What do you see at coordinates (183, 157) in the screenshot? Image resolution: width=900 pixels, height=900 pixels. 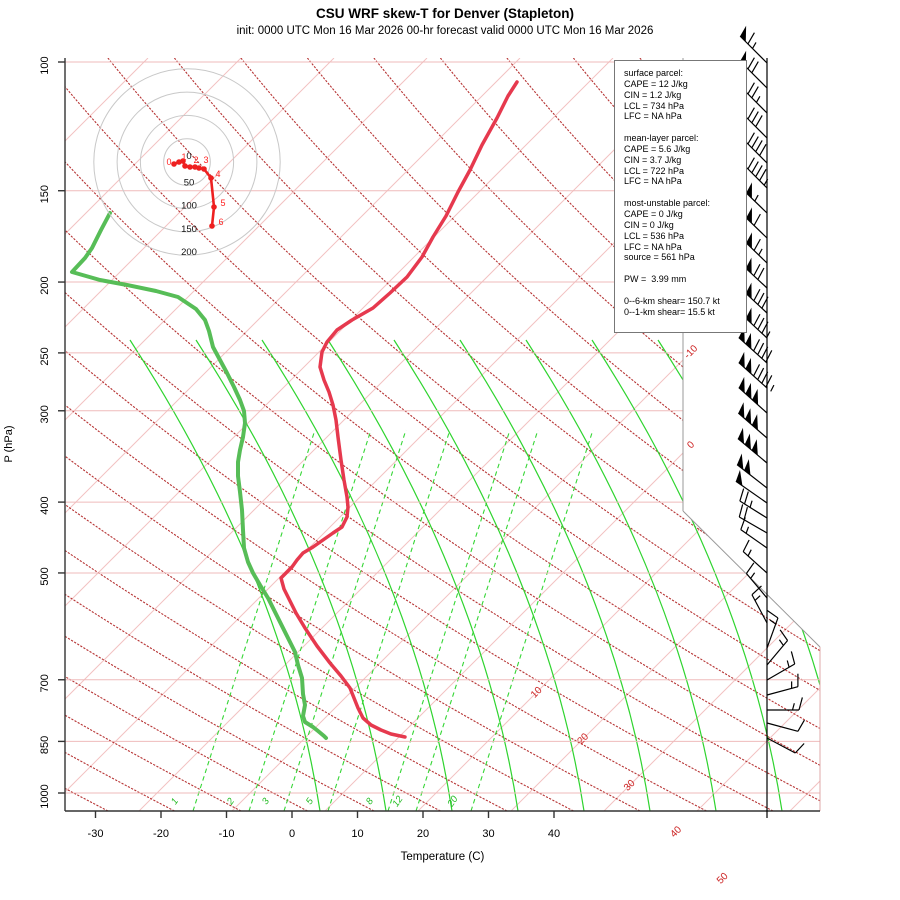 I see `chart-text: 1` at bounding box center [183, 157].